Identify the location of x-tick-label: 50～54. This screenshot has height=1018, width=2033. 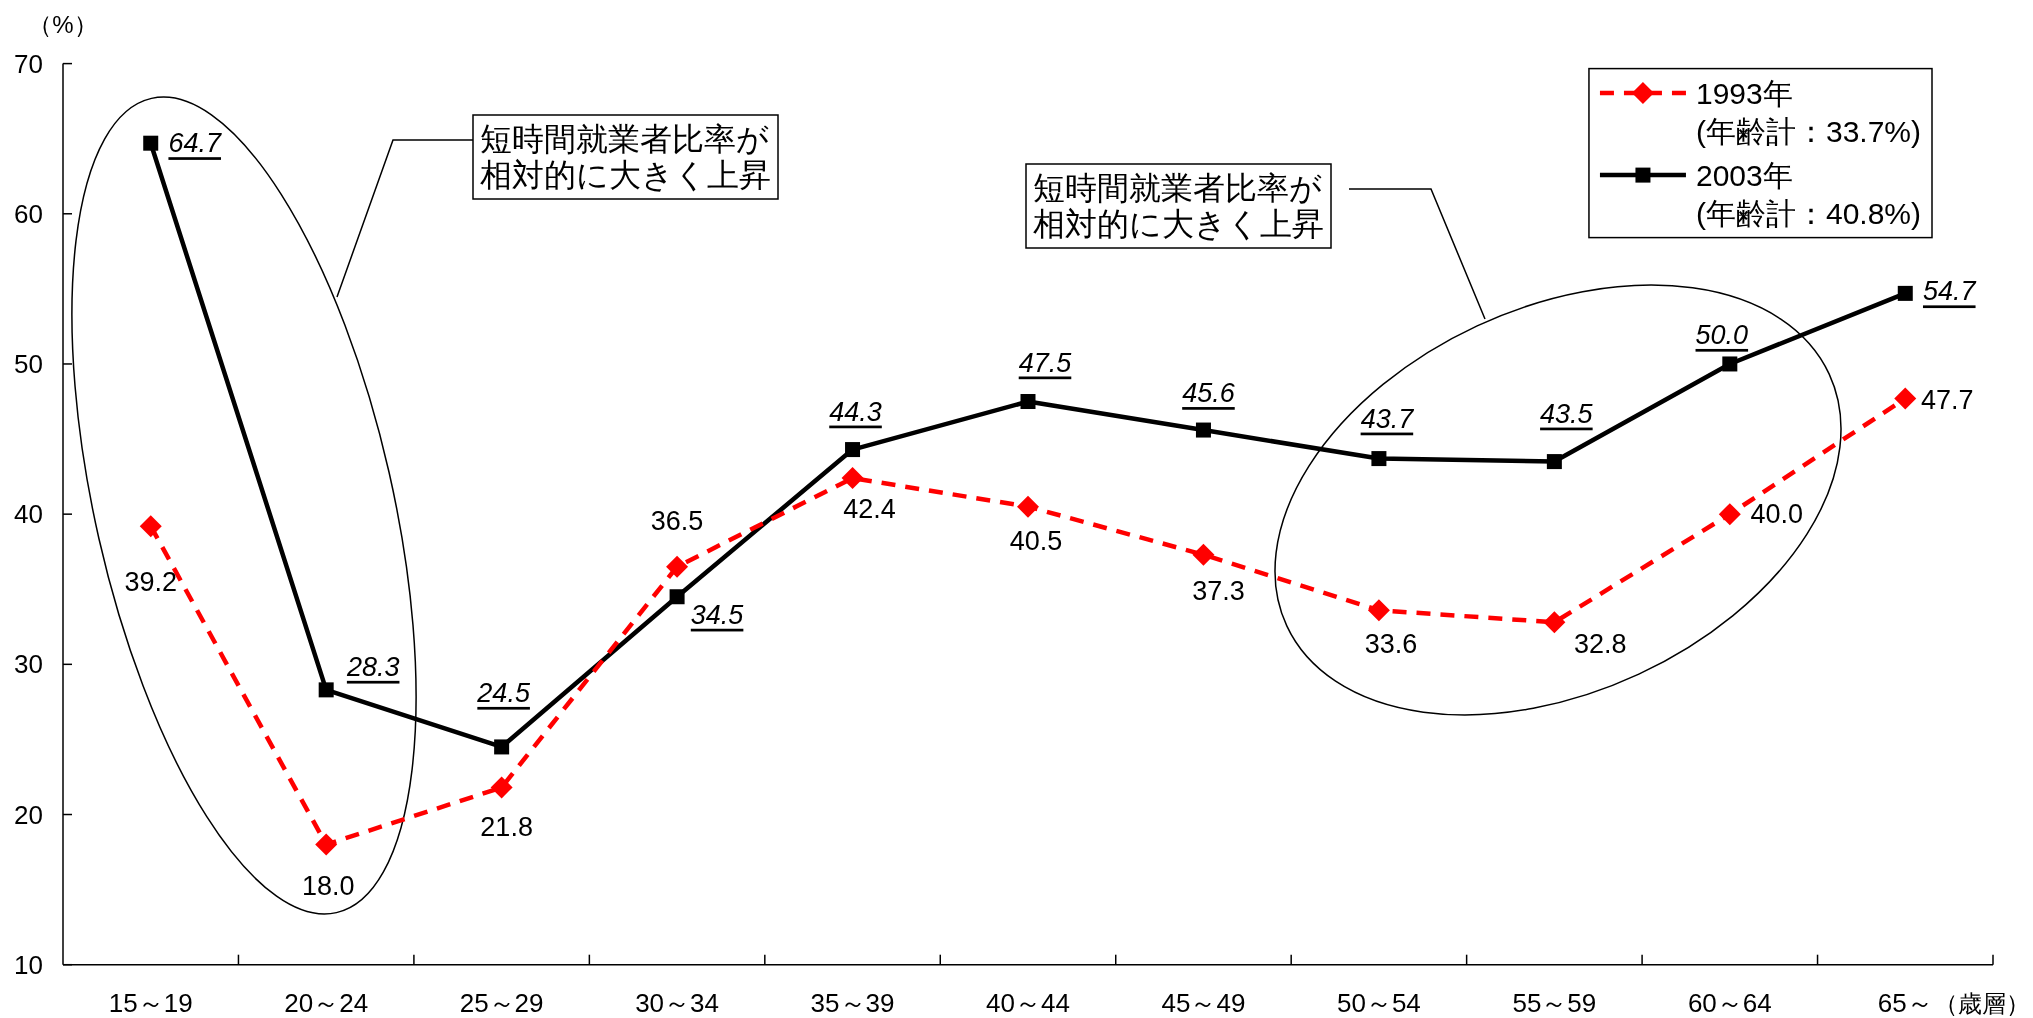
(1378, 1003).